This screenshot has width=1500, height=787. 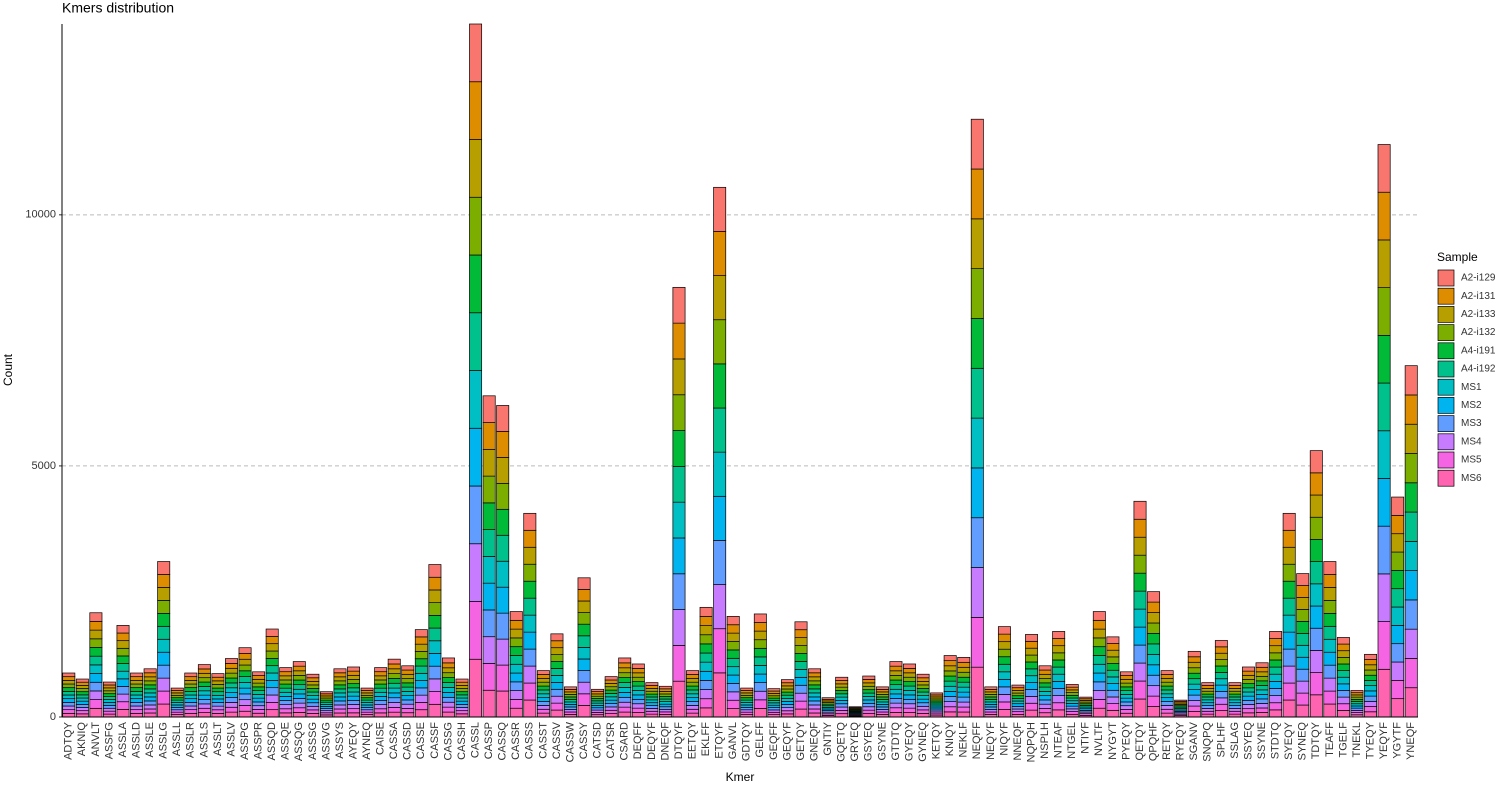 I want to click on x-tick-label: GNEQF, so click(x=814, y=741).